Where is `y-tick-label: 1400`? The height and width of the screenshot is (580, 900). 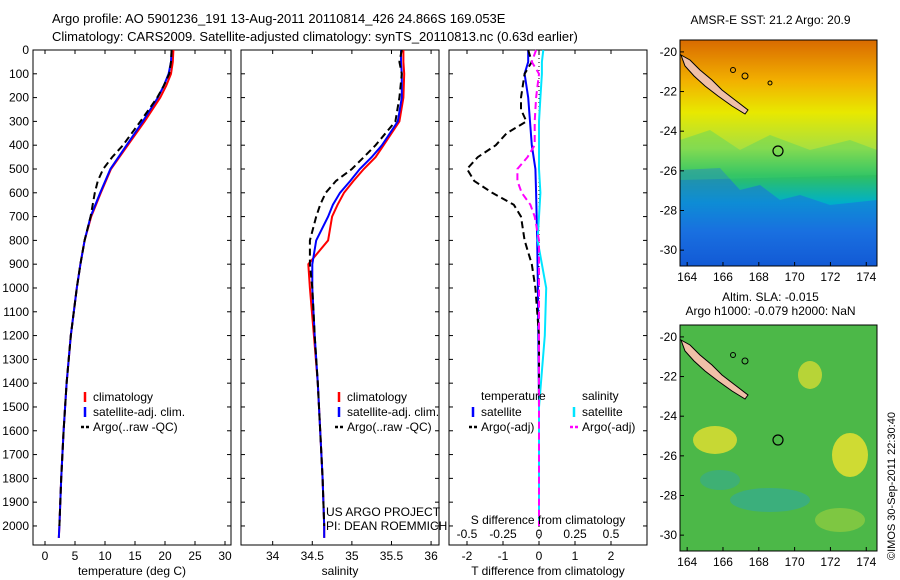 y-tick-label: 1400 is located at coordinates (15, 383).